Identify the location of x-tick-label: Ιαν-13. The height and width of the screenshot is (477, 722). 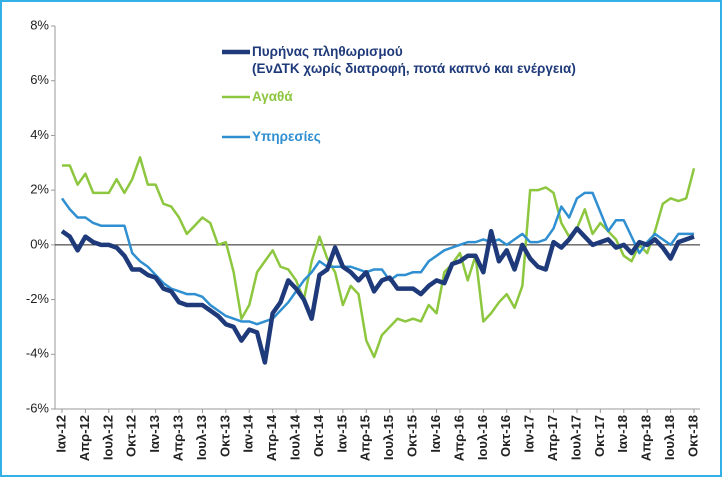
(154, 434).